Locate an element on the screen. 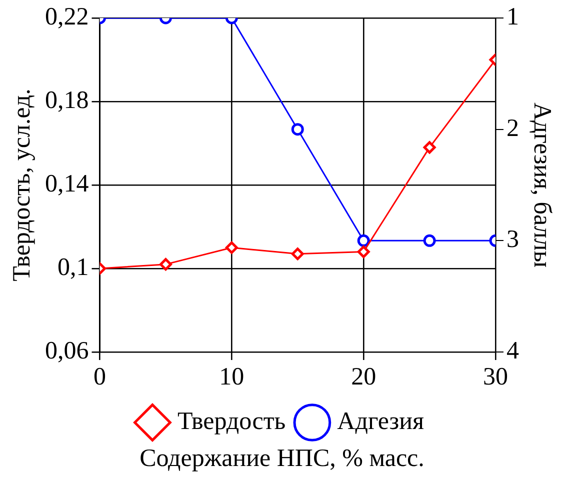 This screenshot has width=564, height=491. x-tick-label: 20 is located at coordinates (363, 377).